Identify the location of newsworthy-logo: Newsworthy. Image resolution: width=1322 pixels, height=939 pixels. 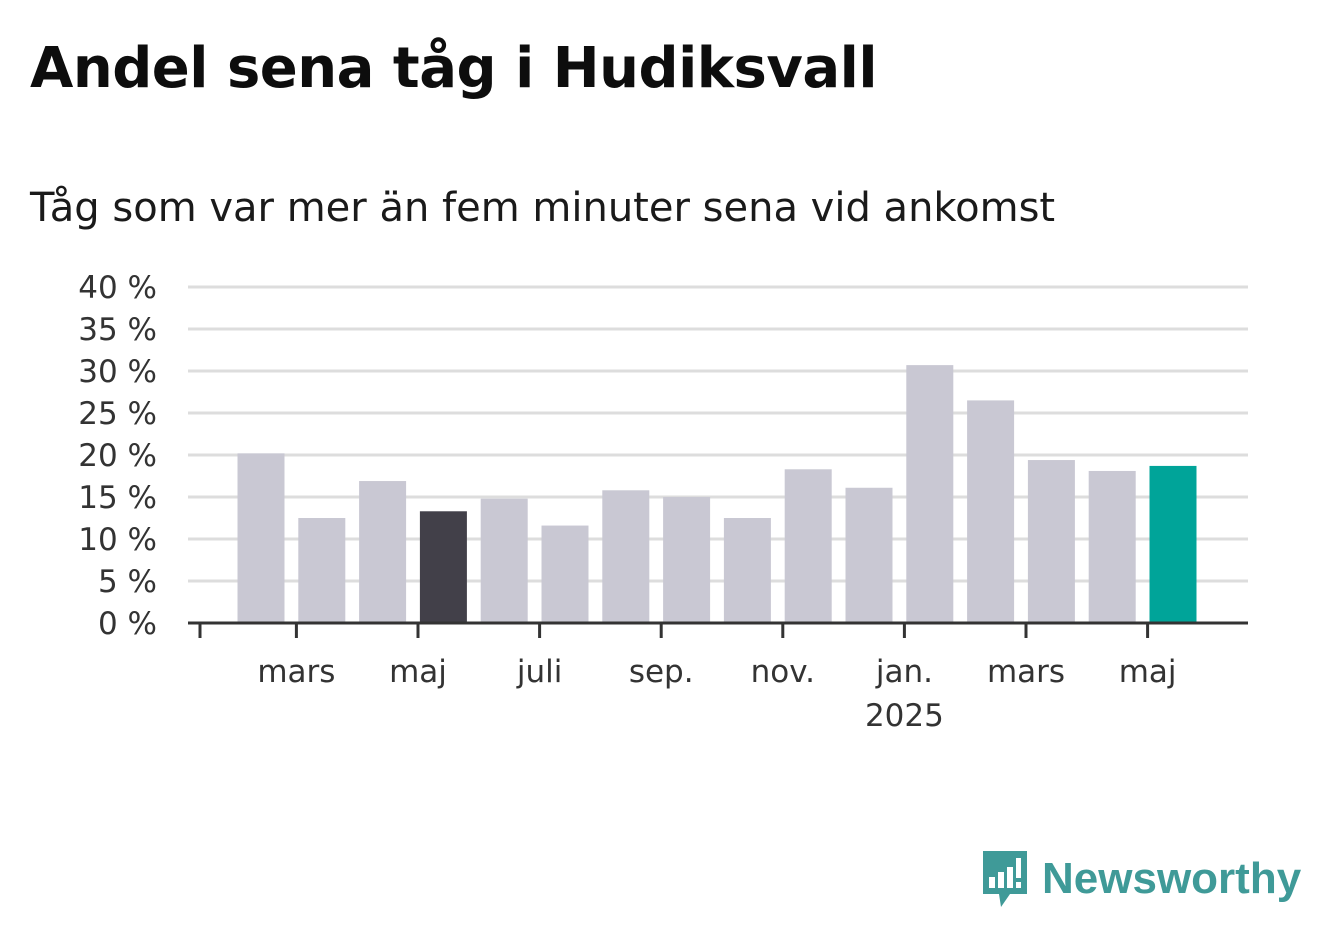
(1140, 879).